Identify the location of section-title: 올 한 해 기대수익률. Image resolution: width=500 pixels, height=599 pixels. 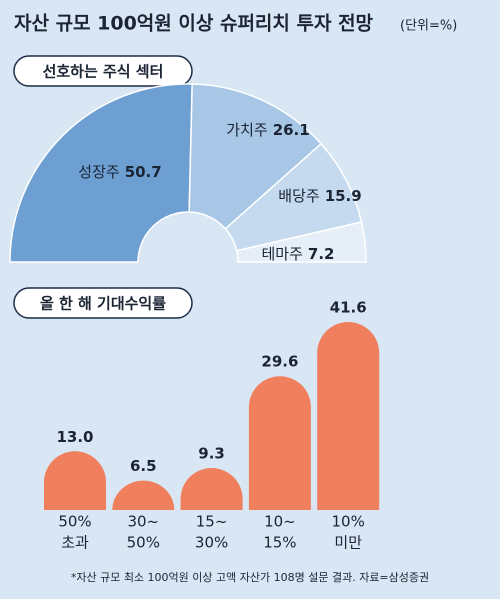
(103, 304).